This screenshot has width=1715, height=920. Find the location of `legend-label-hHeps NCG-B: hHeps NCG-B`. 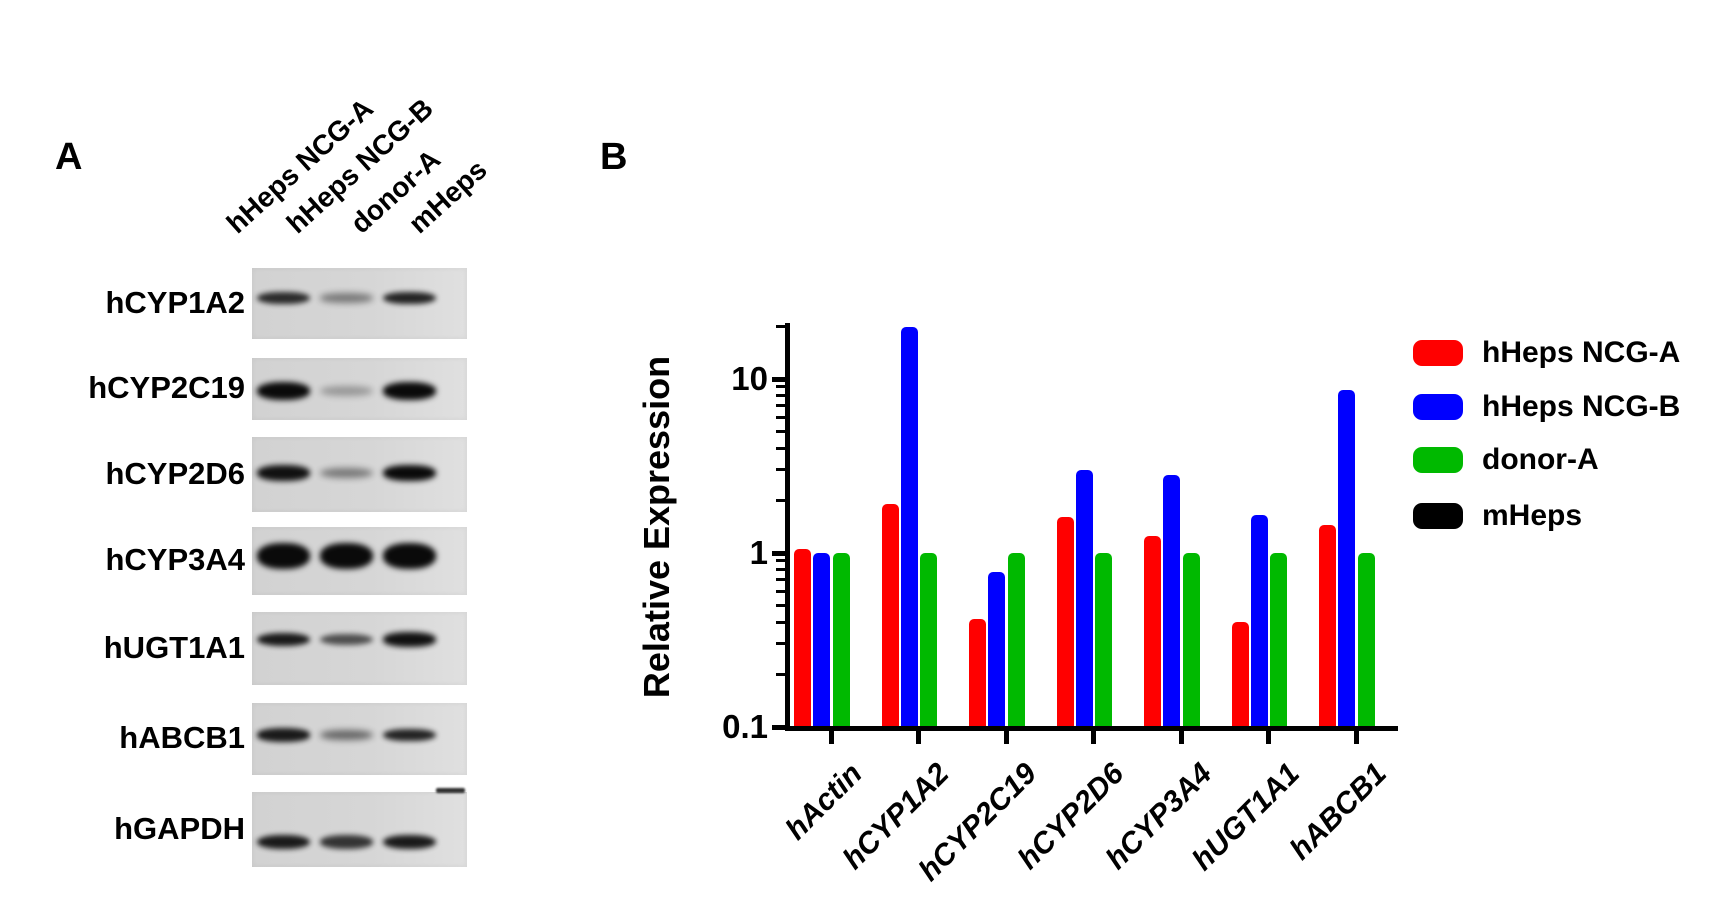

legend-label-hHeps NCG-B: hHeps NCG-B is located at coordinates (1581, 406).